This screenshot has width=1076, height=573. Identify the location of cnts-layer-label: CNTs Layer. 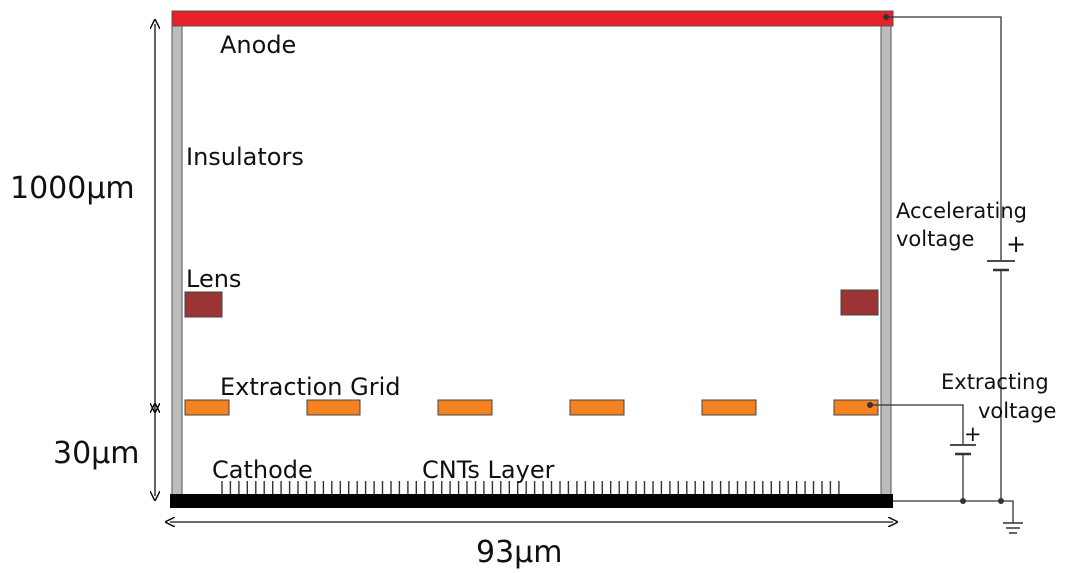
(488, 470).